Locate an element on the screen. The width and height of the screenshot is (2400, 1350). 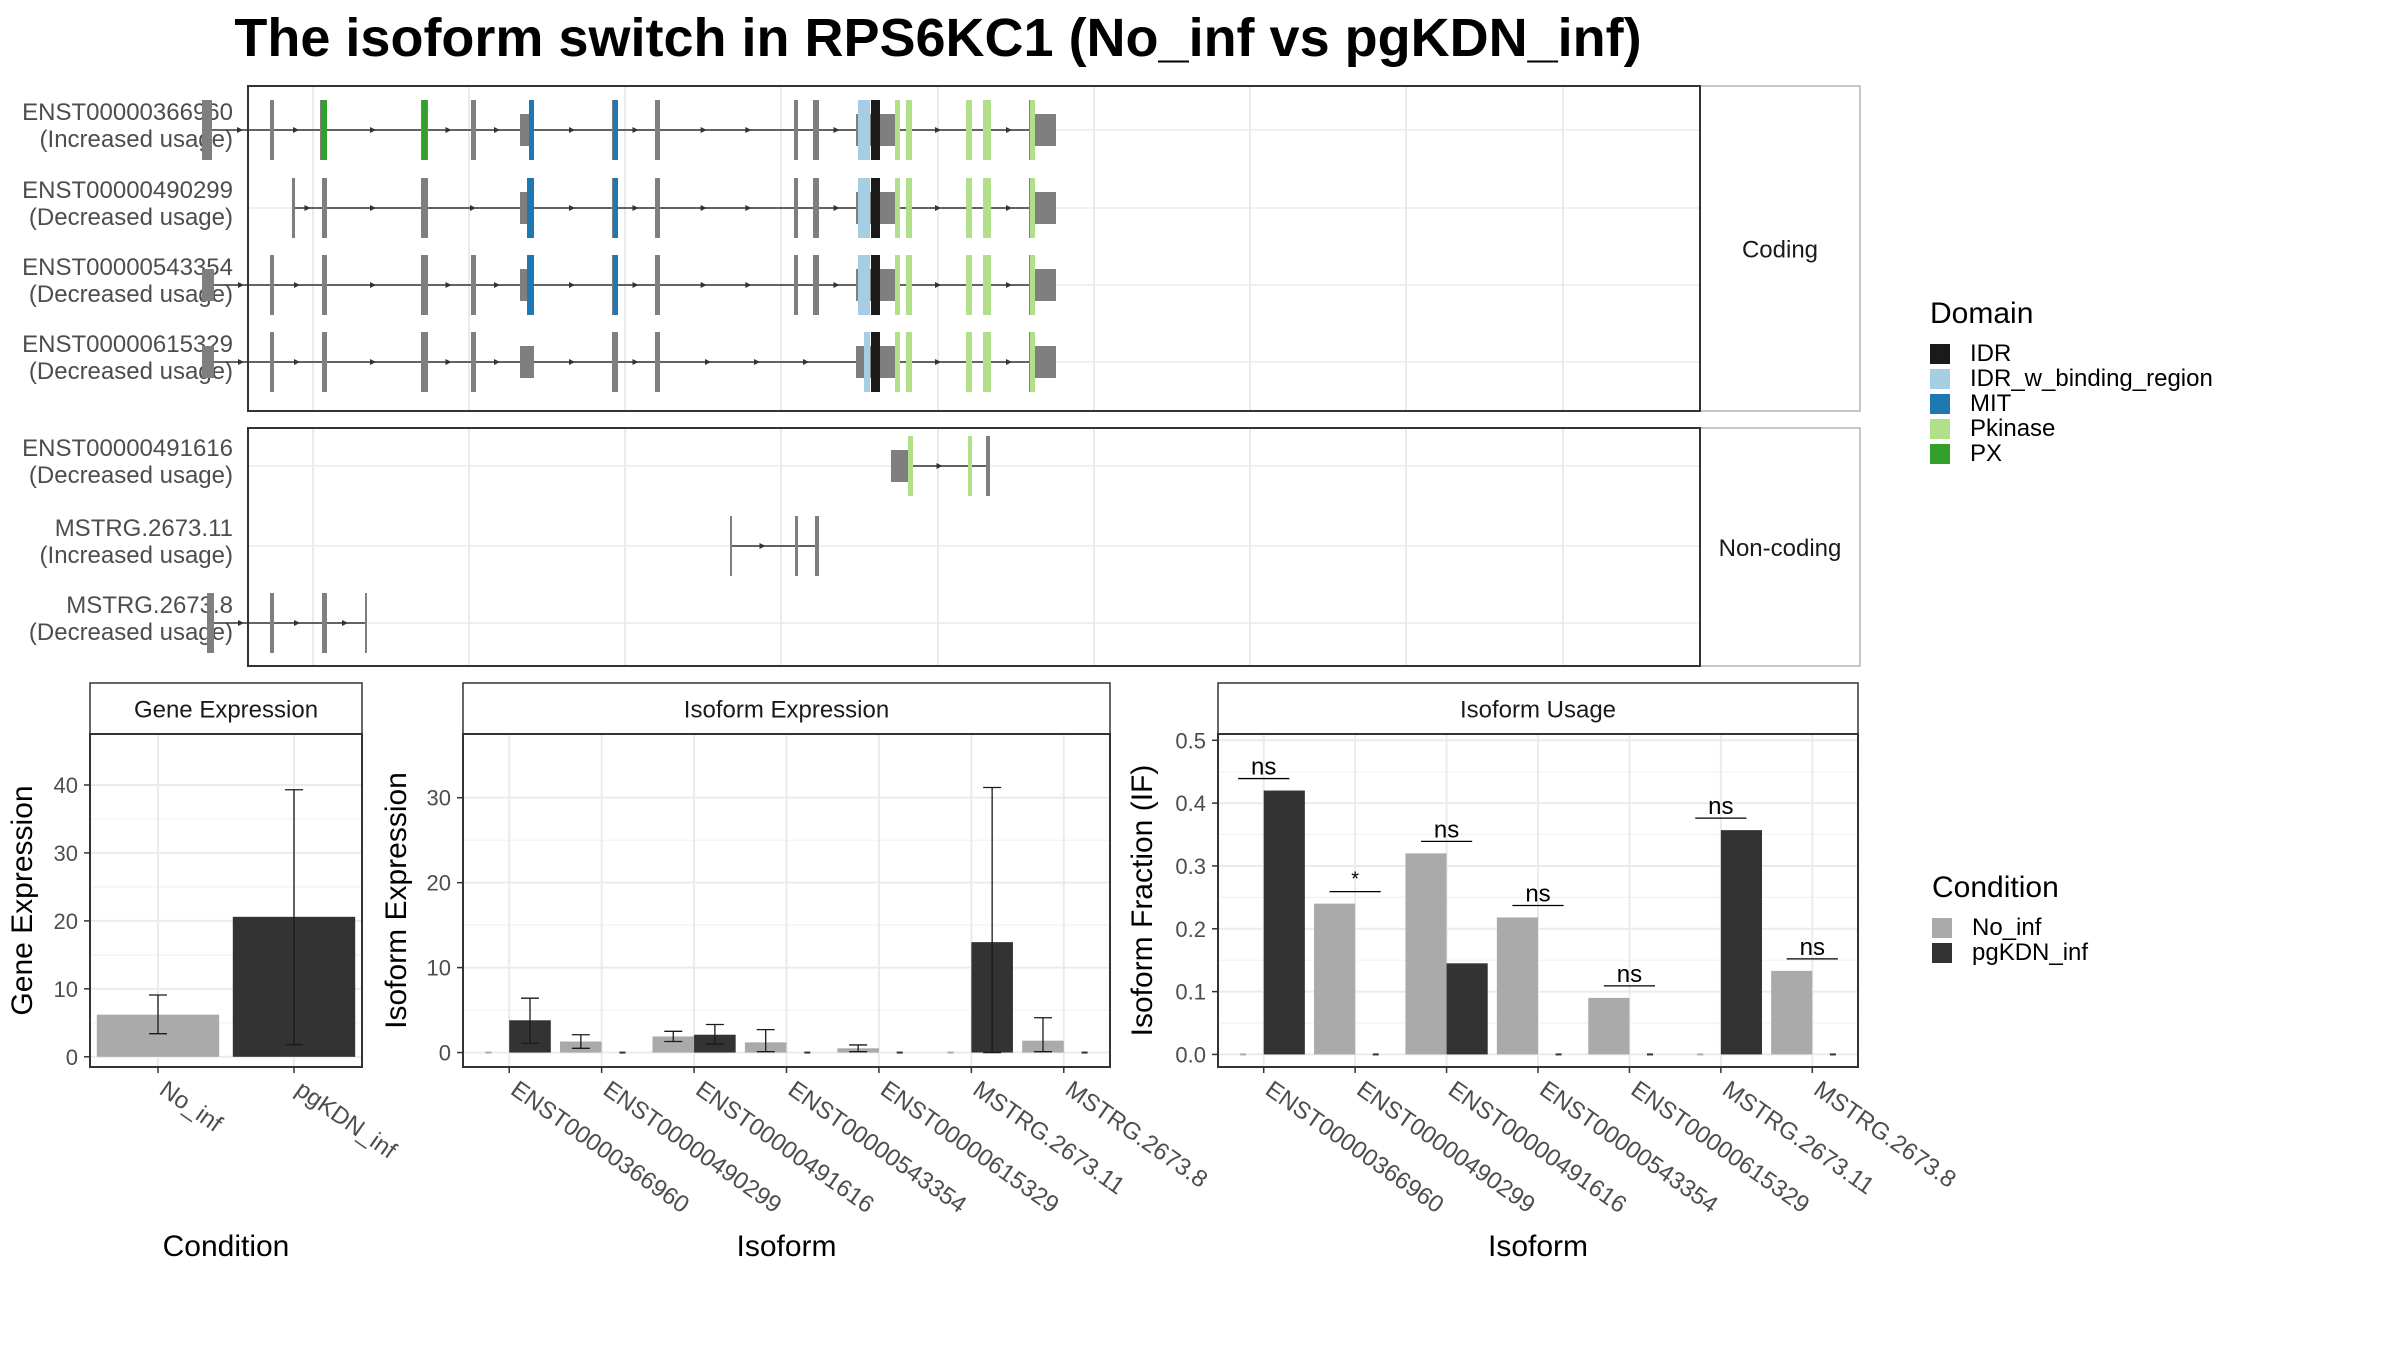
legend-label-PX: PX is located at coordinates (1986, 453).